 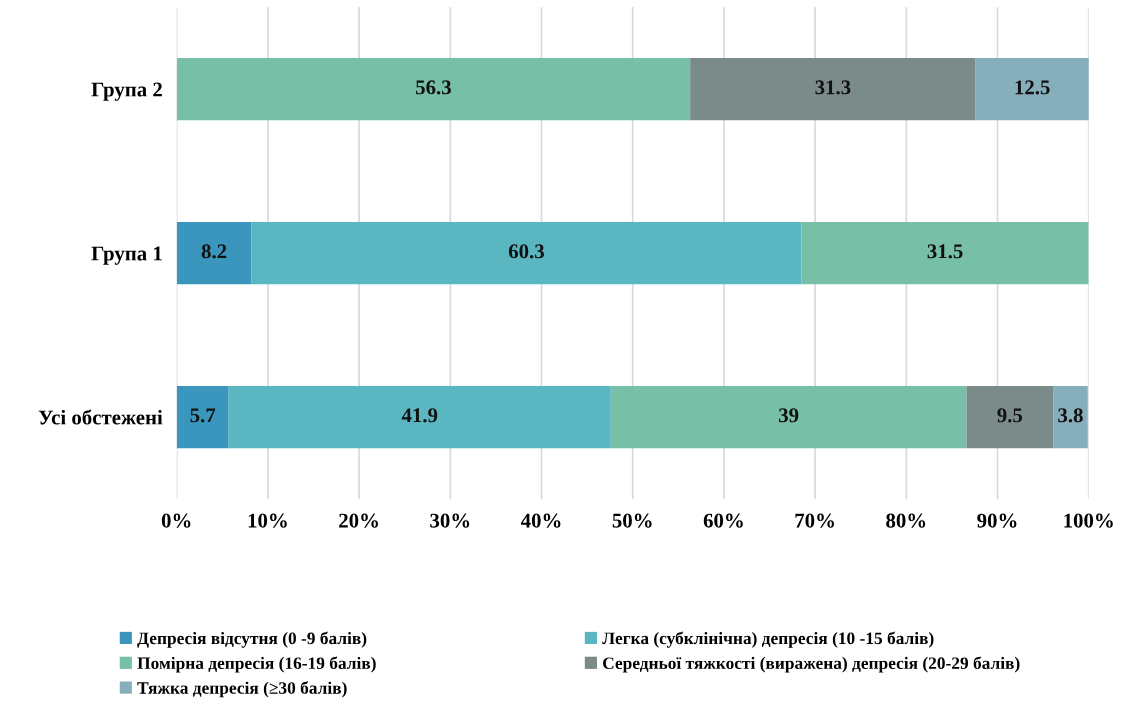 I want to click on data-label: 60.3, so click(x=526, y=251).